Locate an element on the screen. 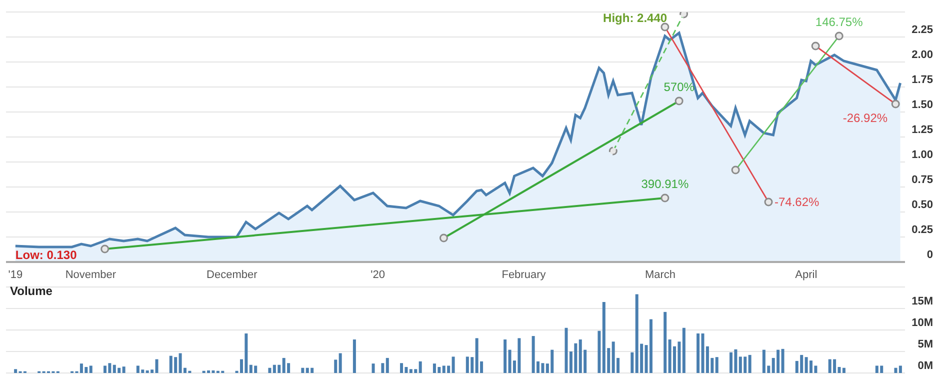 This screenshot has width=939, height=377. y-tick-label: 1.00 is located at coordinates (922, 155).